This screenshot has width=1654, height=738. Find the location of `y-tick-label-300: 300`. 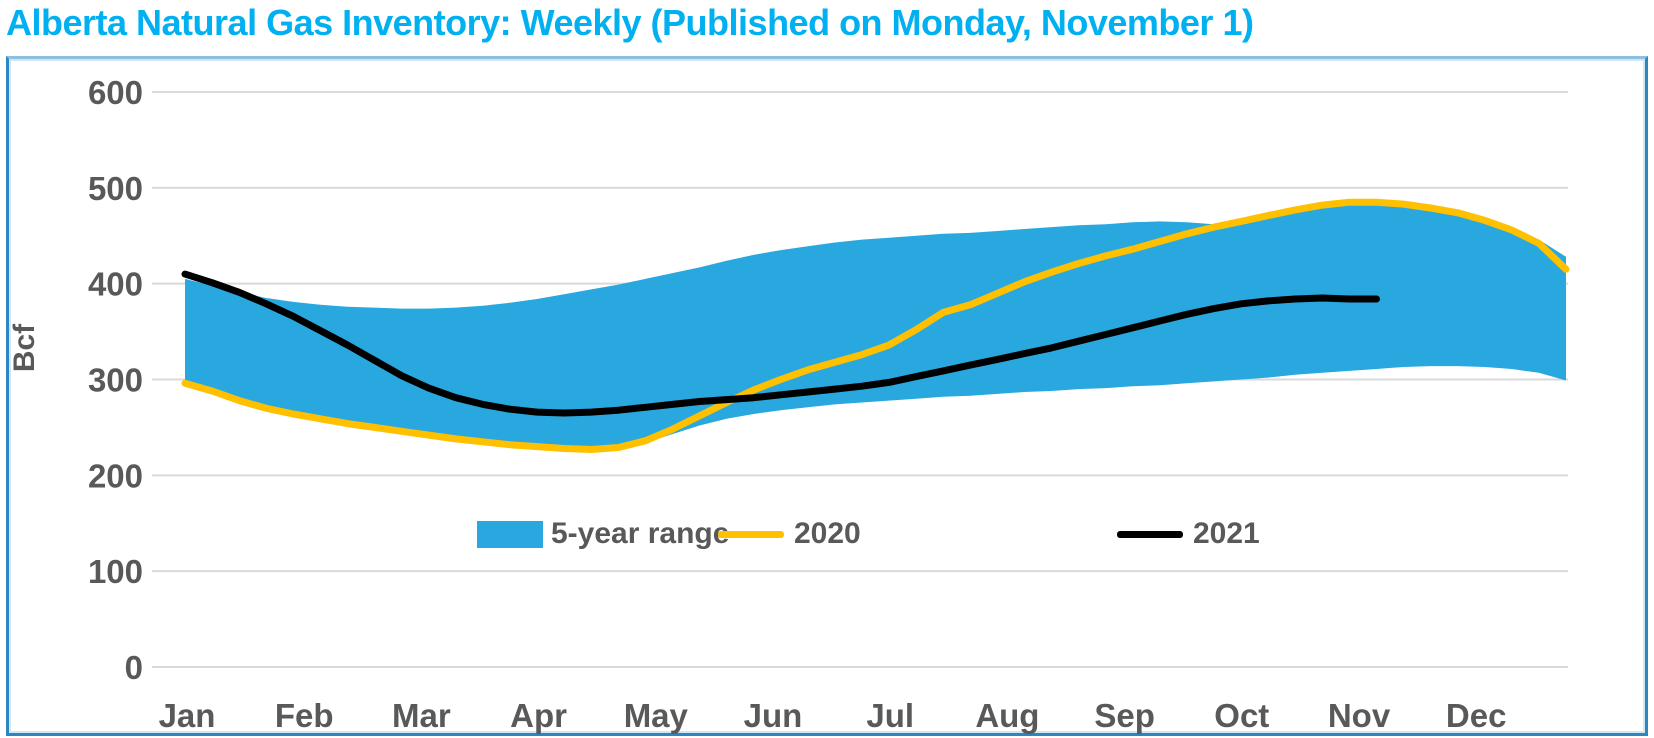

y-tick-label-300: 300 is located at coordinates (115, 380).